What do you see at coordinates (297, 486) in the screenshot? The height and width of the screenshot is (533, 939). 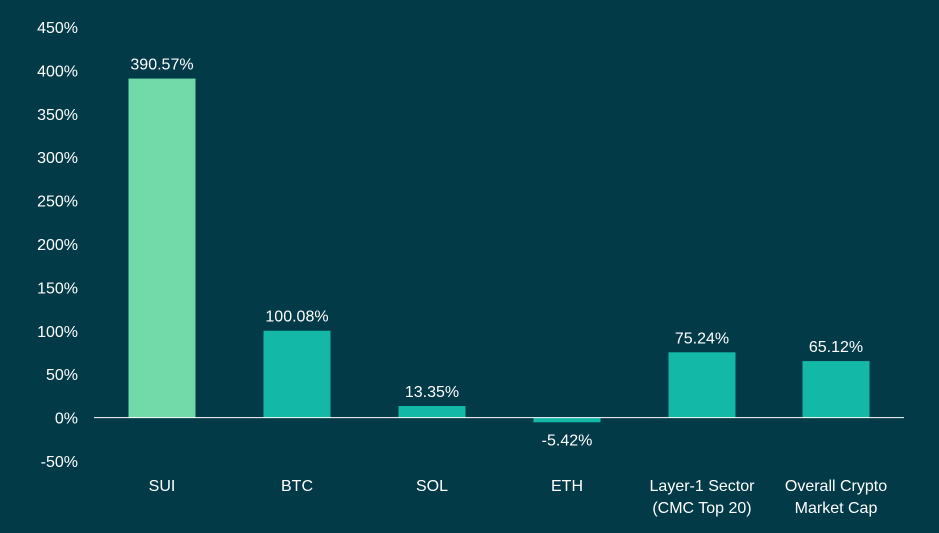 I see `x-category-label: BTC` at bounding box center [297, 486].